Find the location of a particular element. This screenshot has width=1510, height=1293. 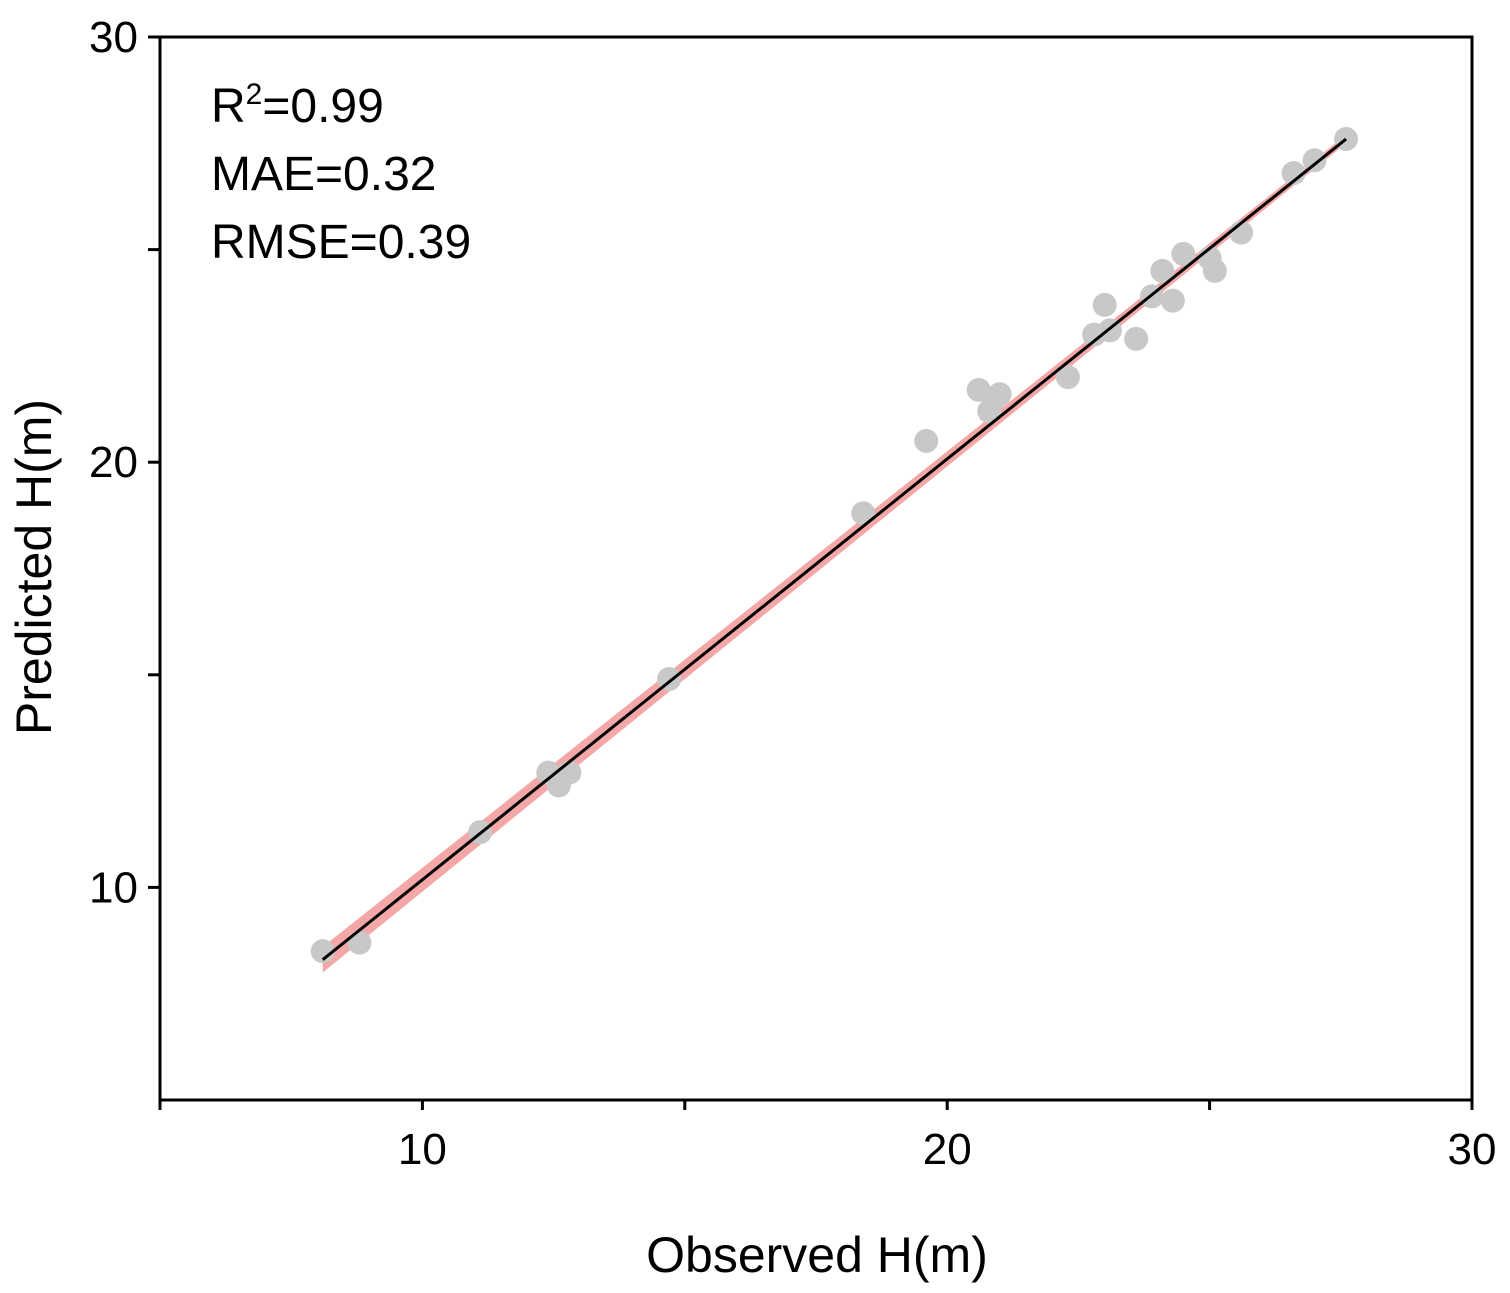

r2-superscript: 2 is located at coordinates (254, 94).